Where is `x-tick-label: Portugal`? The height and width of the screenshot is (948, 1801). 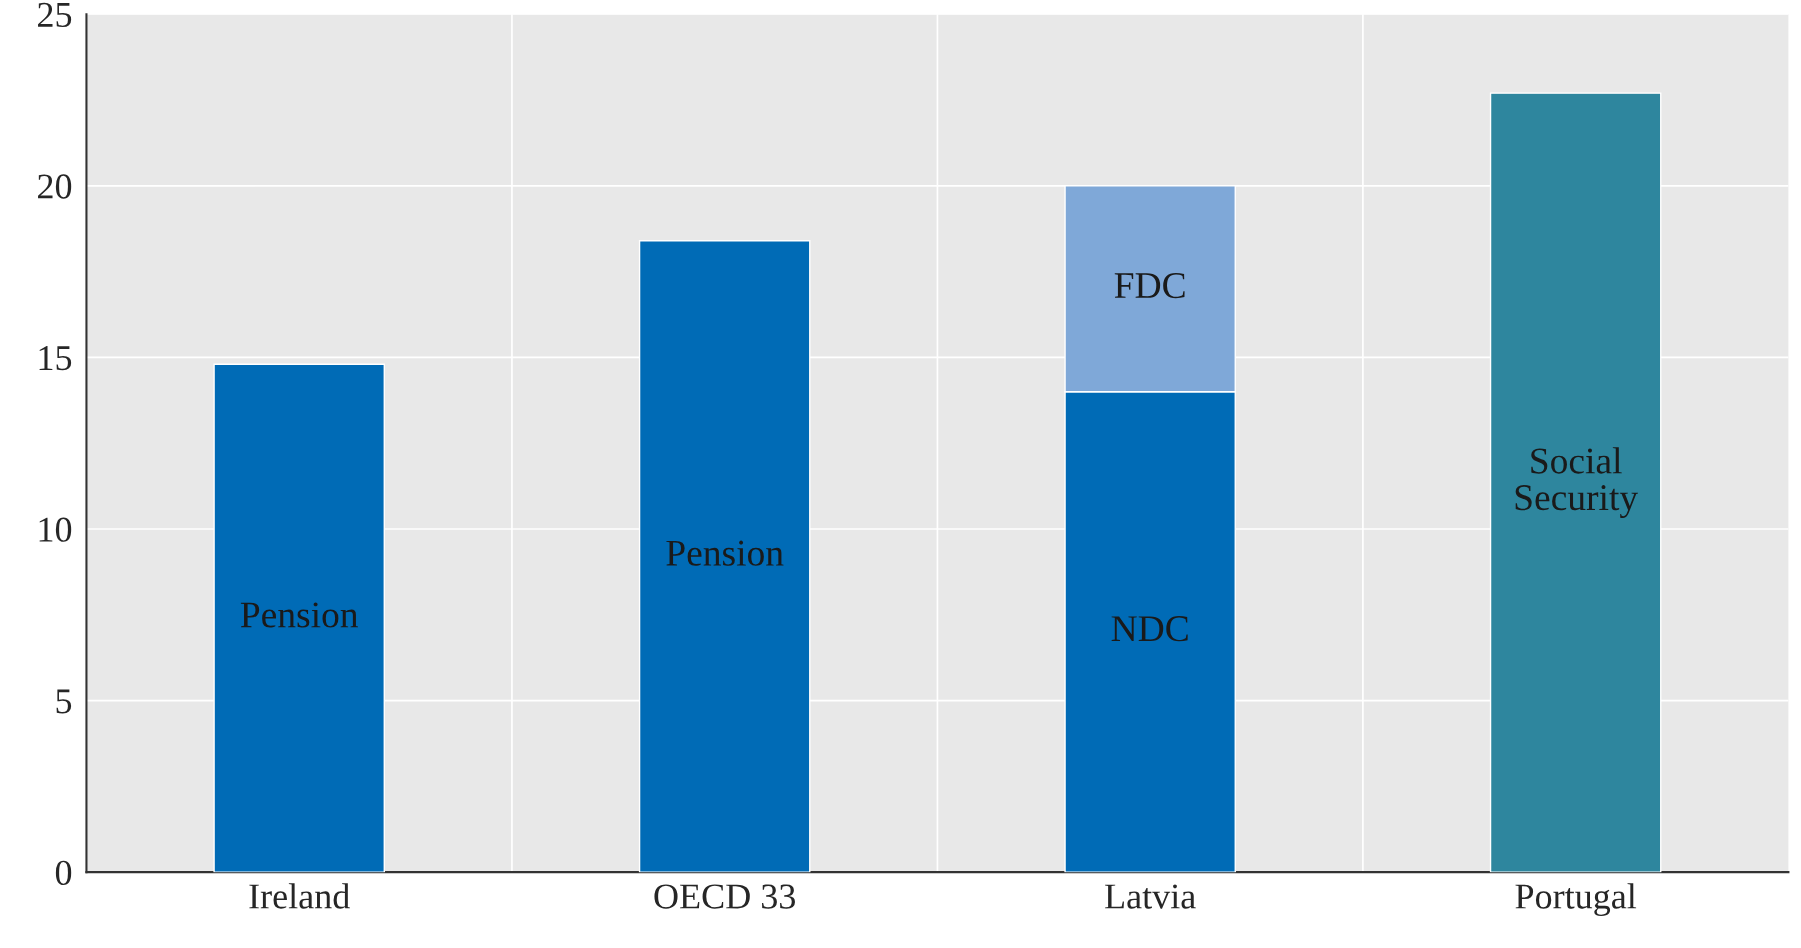 x-tick-label: Portugal is located at coordinates (1576, 900).